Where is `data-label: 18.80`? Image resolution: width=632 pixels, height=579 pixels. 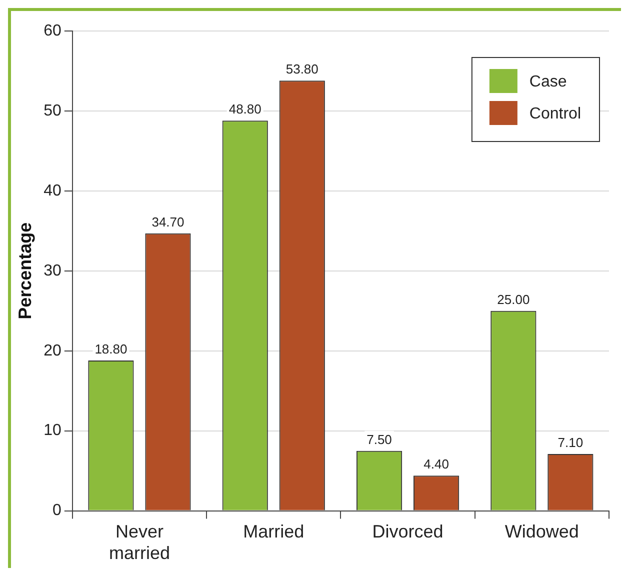 data-label: 18.80 is located at coordinates (111, 349).